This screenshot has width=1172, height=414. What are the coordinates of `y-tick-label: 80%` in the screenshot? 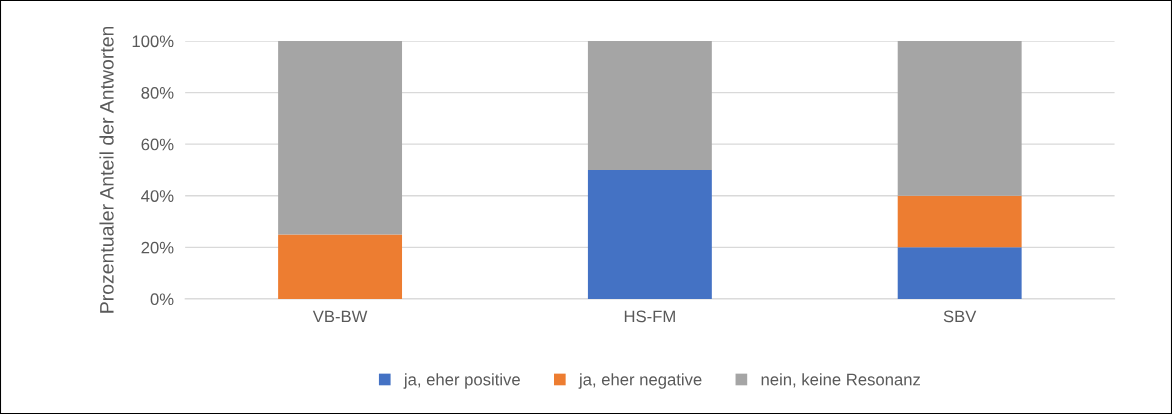 It's located at (157, 92).